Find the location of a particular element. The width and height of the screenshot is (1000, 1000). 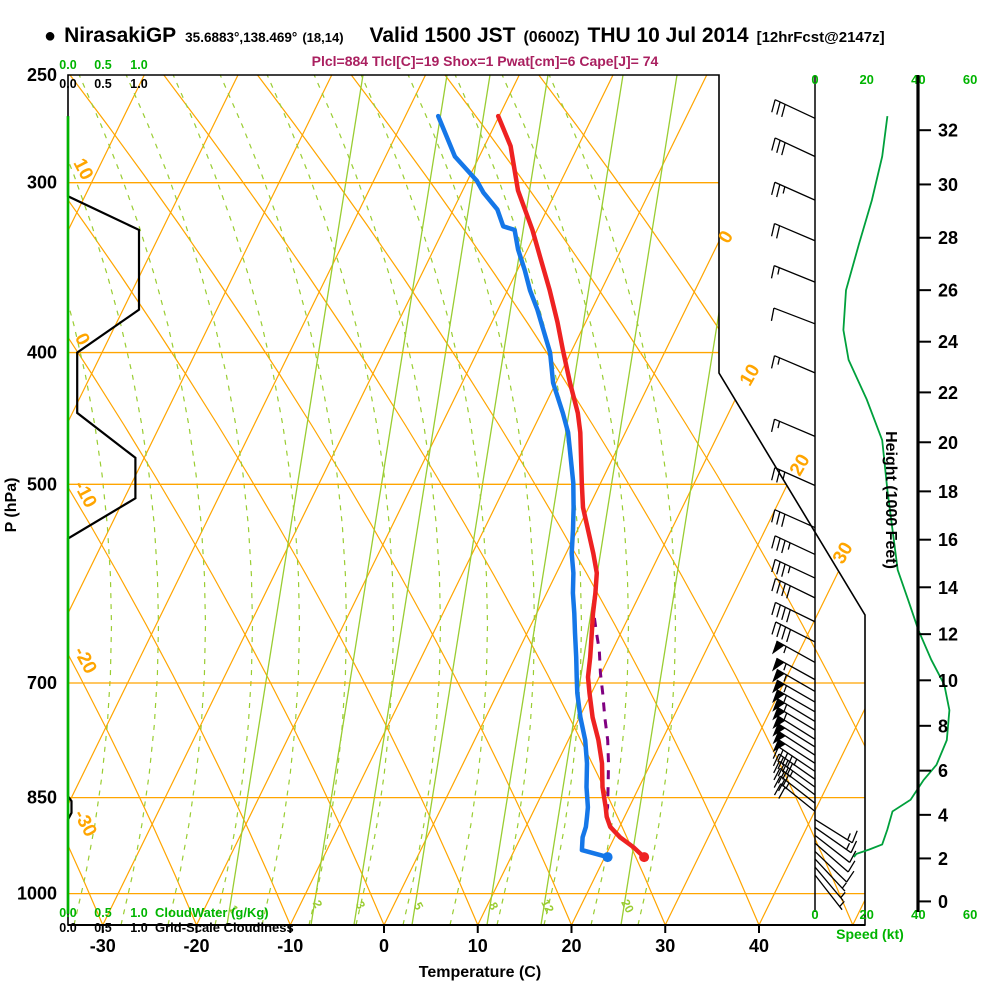

mixing-ratio-label: 5 is located at coordinates (419, 906).